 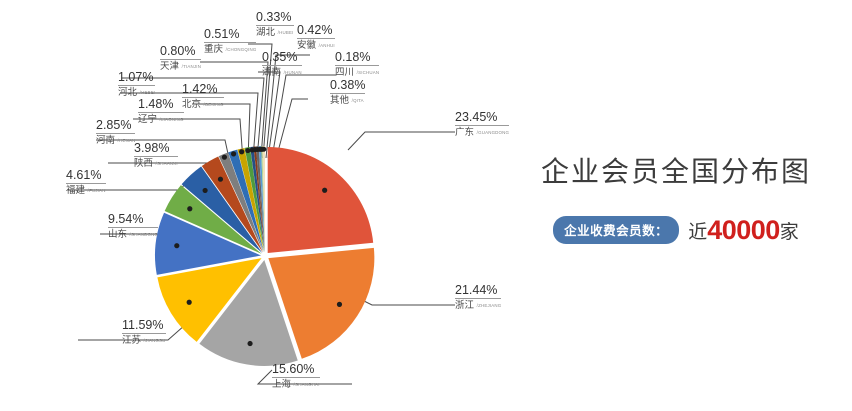 What do you see at coordinates (116, 133) in the screenshot?
I see `slice-rule-henan` at bounding box center [116, 133].